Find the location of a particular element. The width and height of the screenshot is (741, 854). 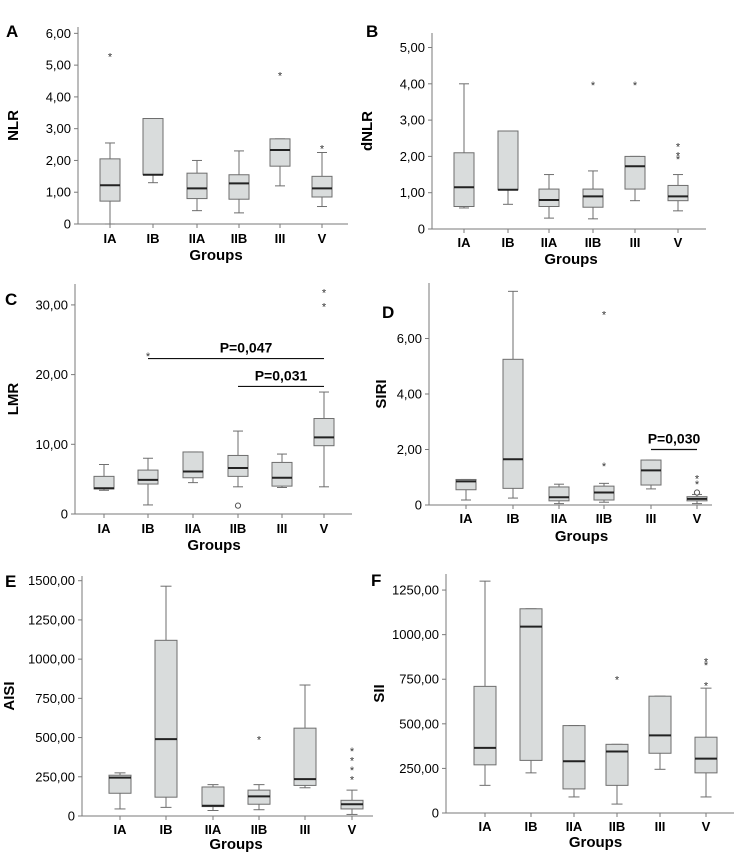

y-tick-label: 4,00 is located at coordinates (412, 83).